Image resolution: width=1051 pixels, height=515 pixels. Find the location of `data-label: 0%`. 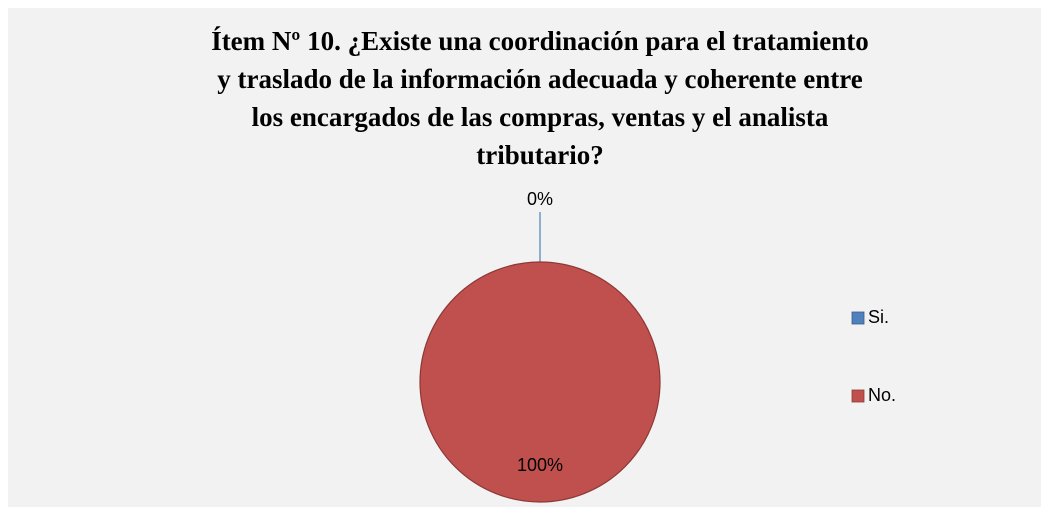

data-label: 0% is located at coordinates (540, 199).